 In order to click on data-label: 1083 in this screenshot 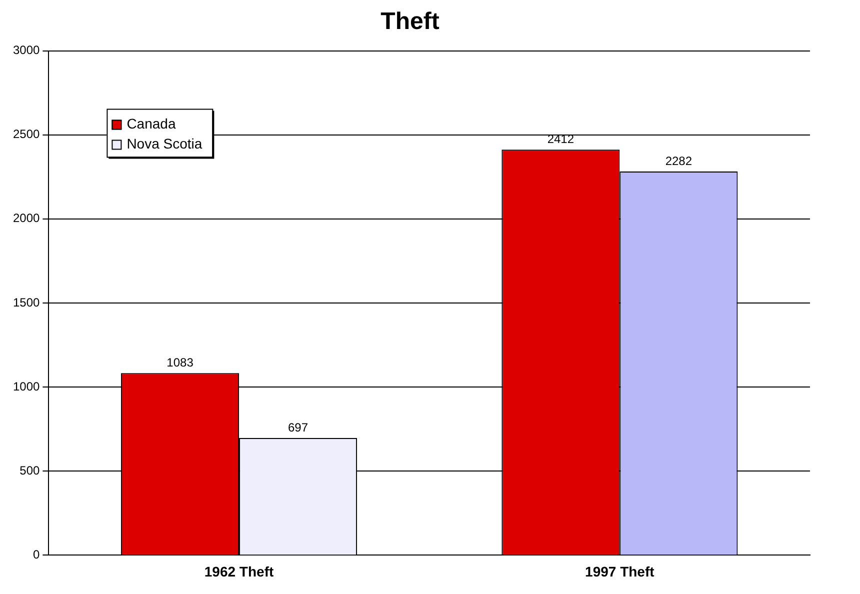, I will do `click(180, 362)`.